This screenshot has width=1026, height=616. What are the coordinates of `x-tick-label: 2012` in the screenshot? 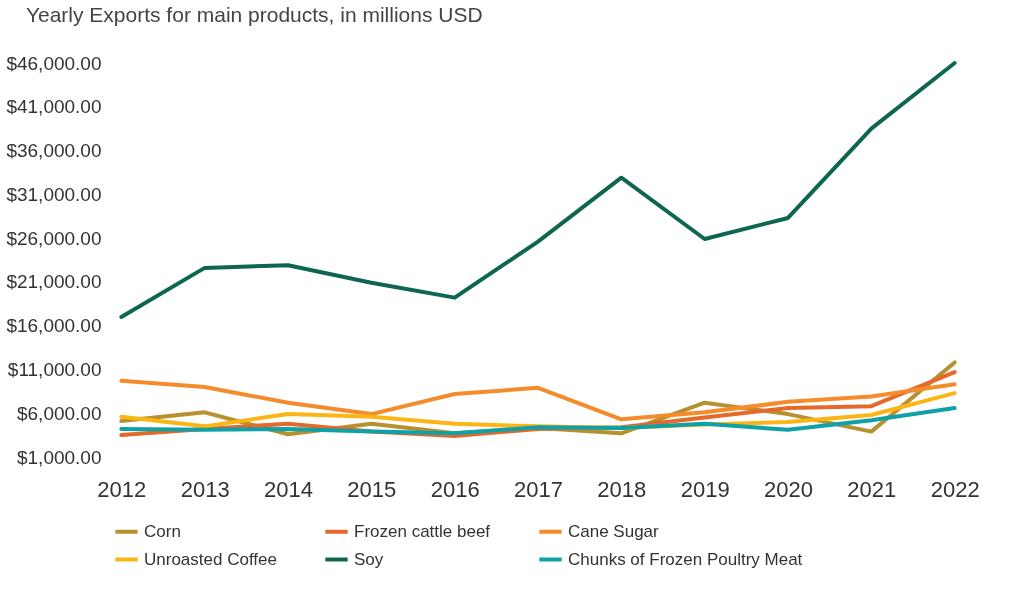 It's located at (122, 489).